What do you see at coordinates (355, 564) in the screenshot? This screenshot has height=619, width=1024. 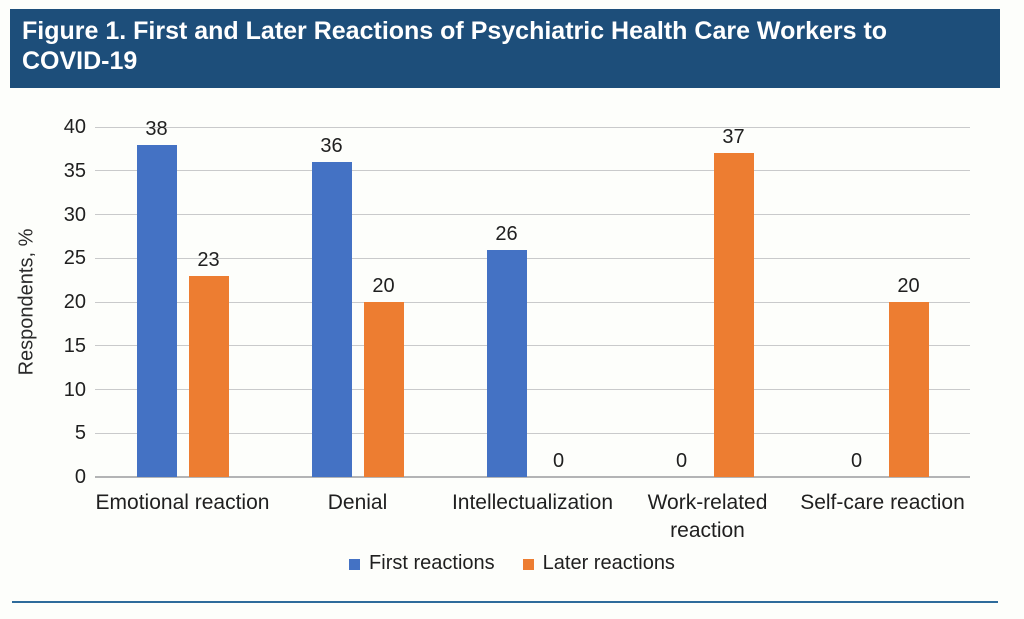 I see `legend-swatch-first-reactions` at bounding box center [355, 564].